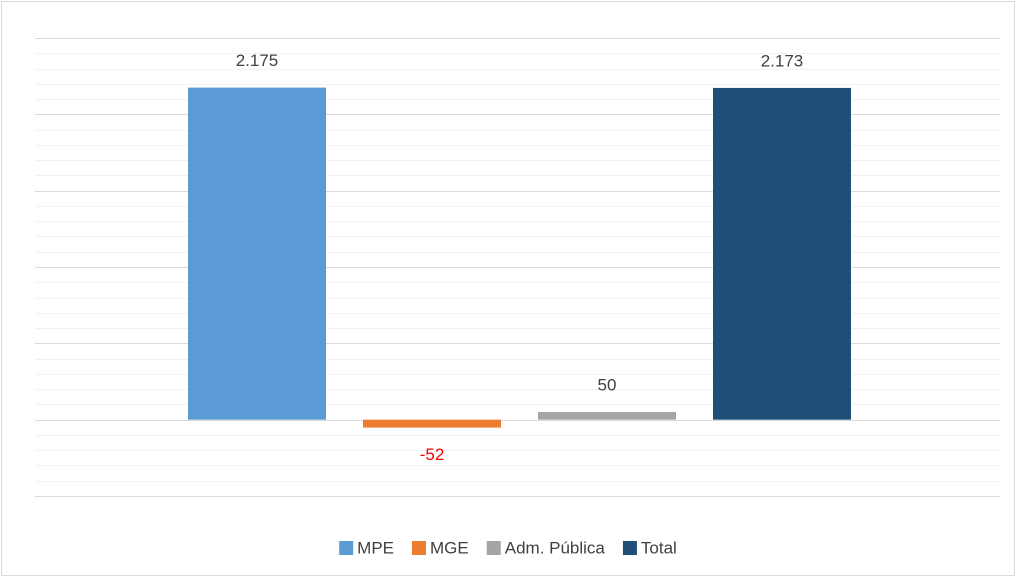  I want to click on data-label: -52, so click(432, 454).